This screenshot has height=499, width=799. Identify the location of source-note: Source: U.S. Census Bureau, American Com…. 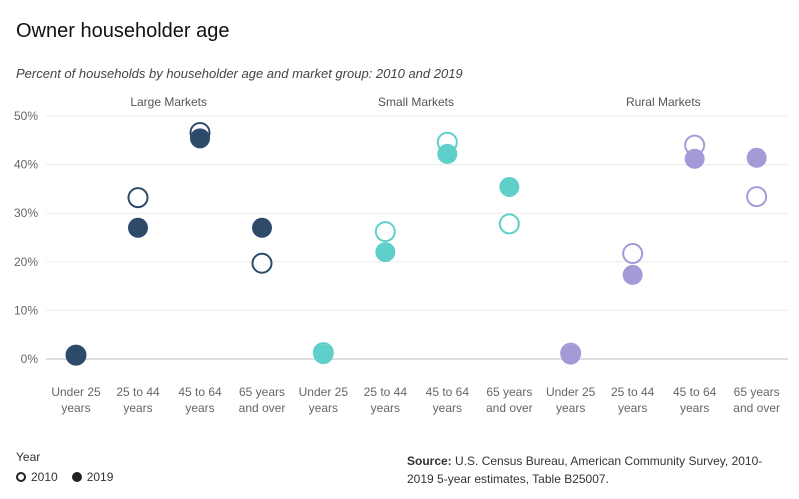
(597, 470).